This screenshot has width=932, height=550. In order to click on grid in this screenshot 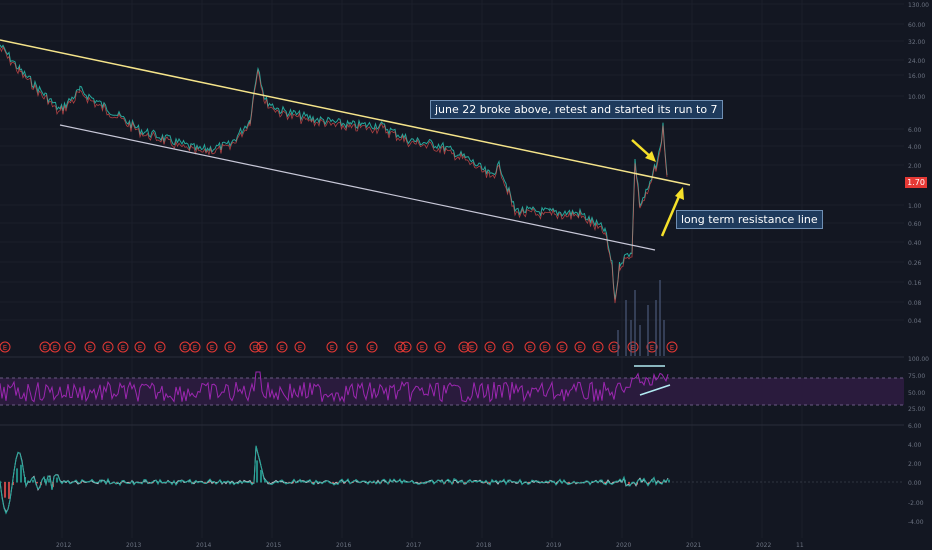, I will do `click(452, 482)`.